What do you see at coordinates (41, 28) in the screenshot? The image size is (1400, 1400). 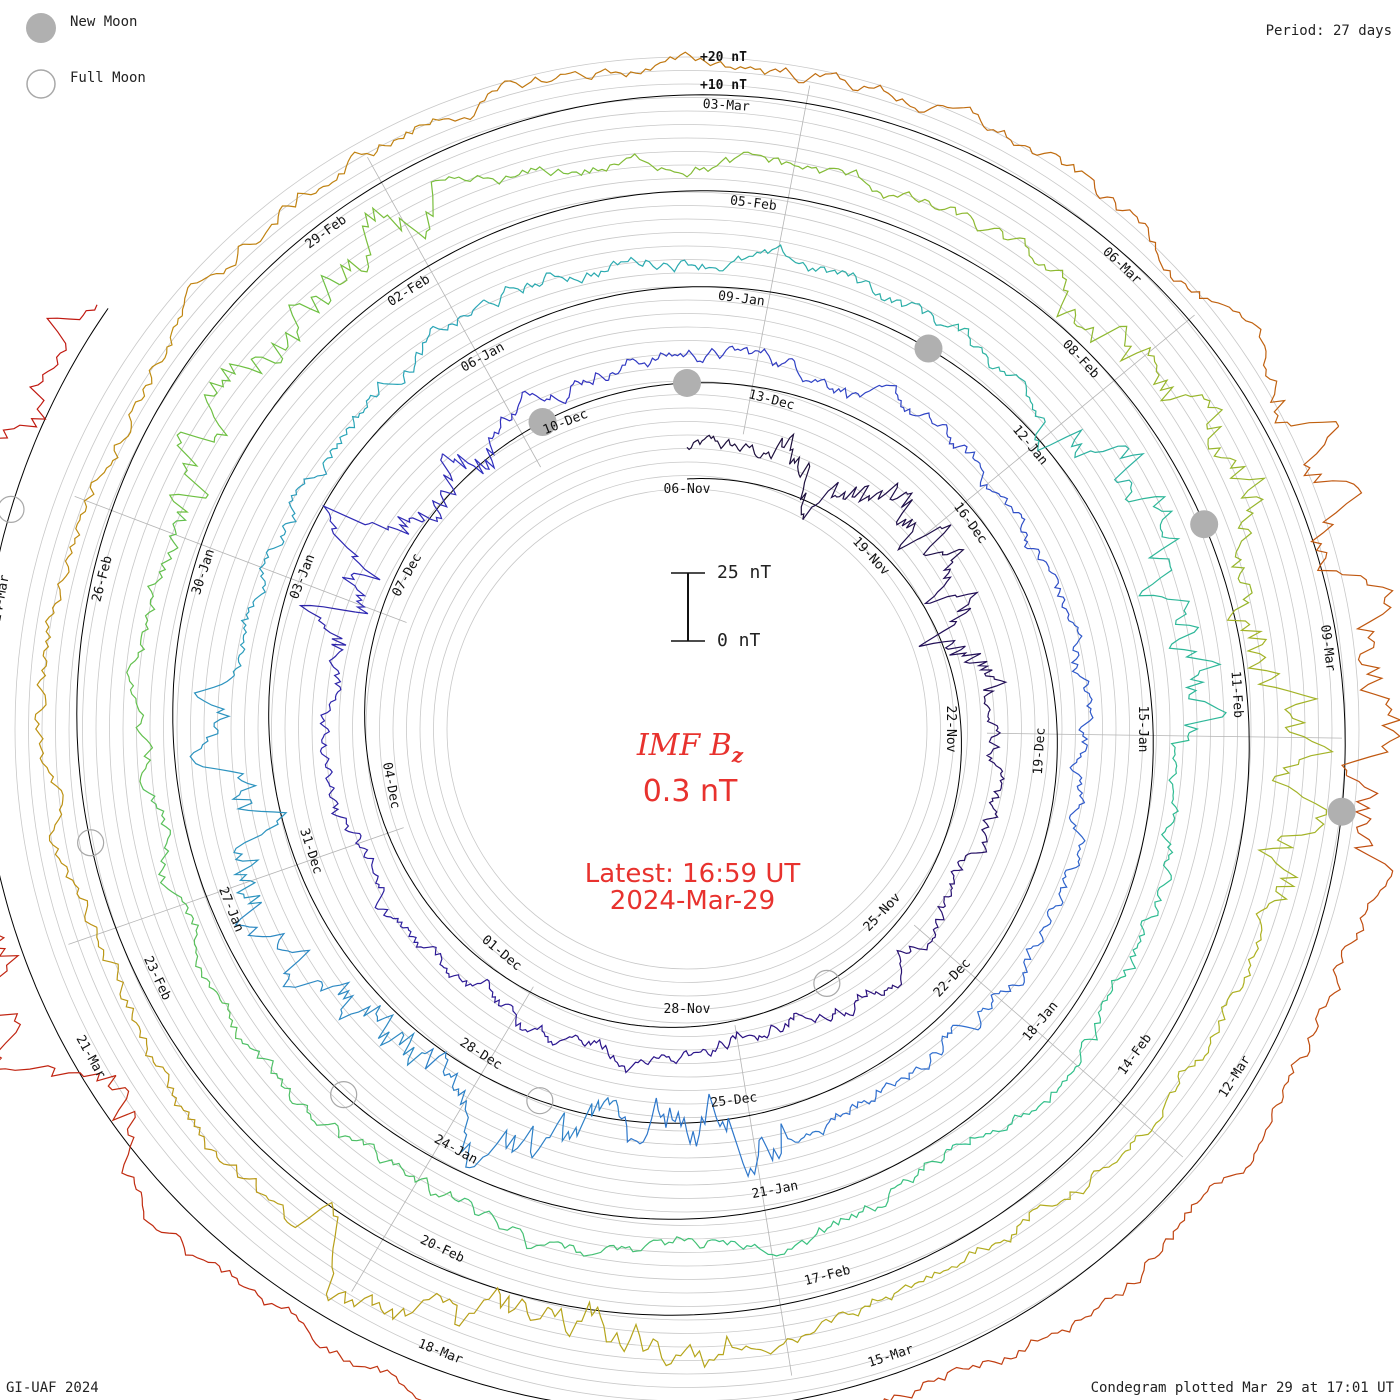 I see `new-moon-icon` at bounding box center [41, 28].